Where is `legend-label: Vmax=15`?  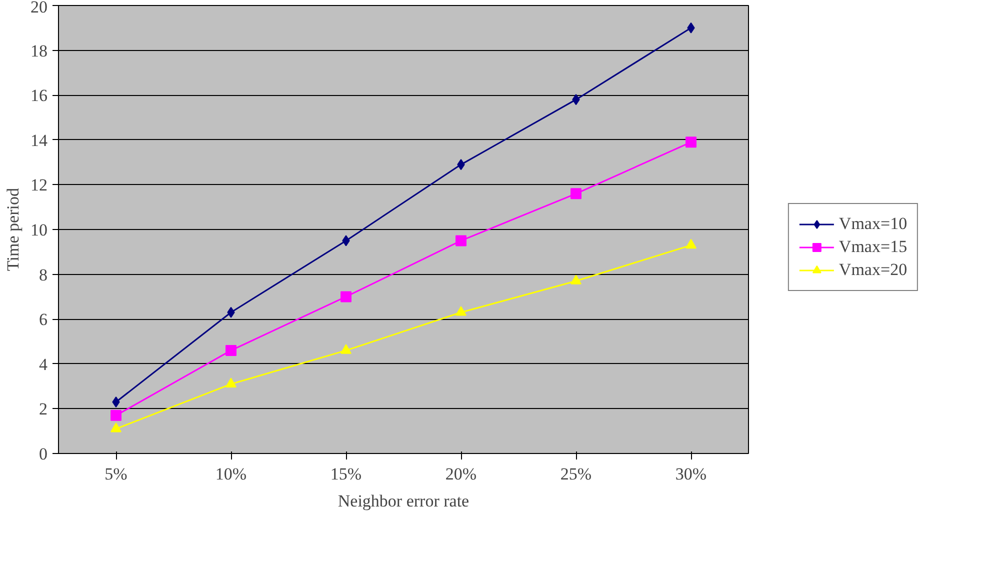 legend-label: Vmax=15 is located at coordinates (873, 246).